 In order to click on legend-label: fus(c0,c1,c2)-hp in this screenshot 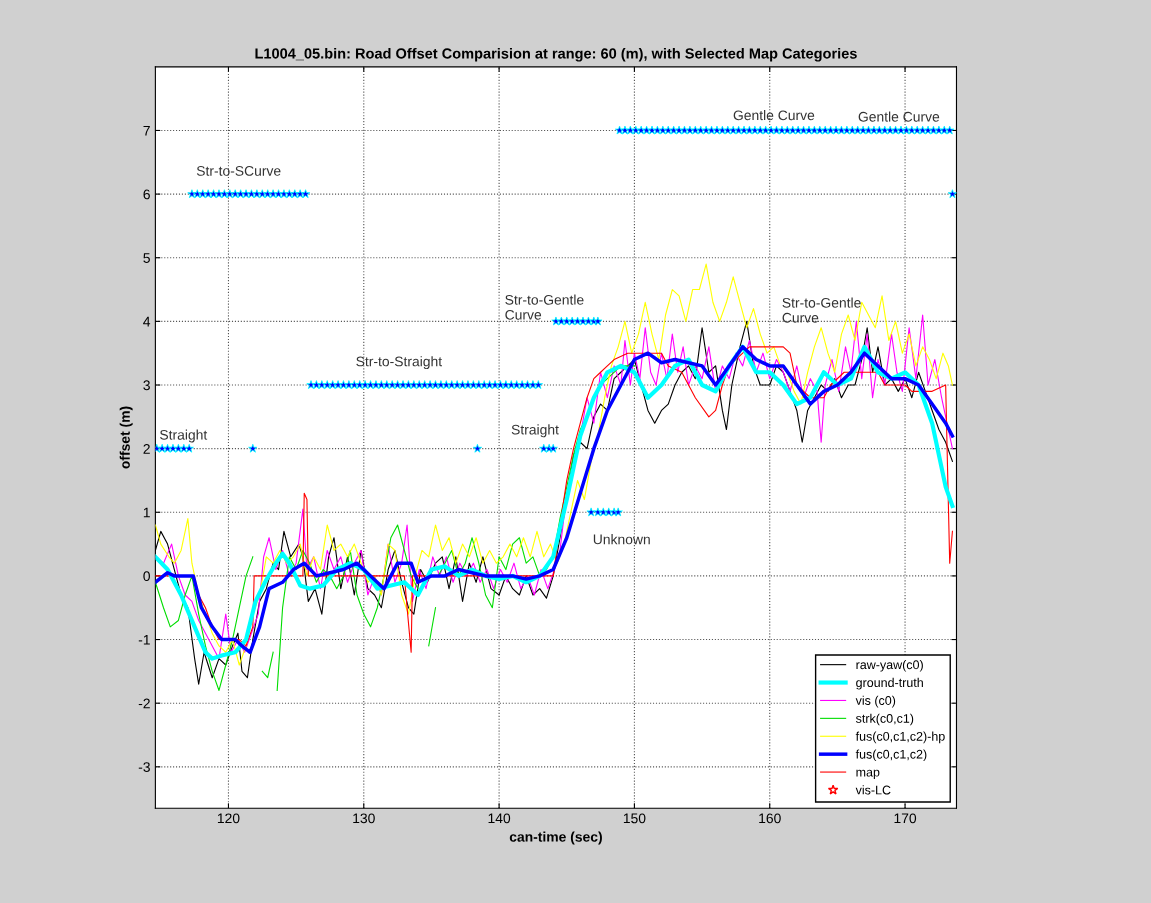, I will do `click(900, 737)`.